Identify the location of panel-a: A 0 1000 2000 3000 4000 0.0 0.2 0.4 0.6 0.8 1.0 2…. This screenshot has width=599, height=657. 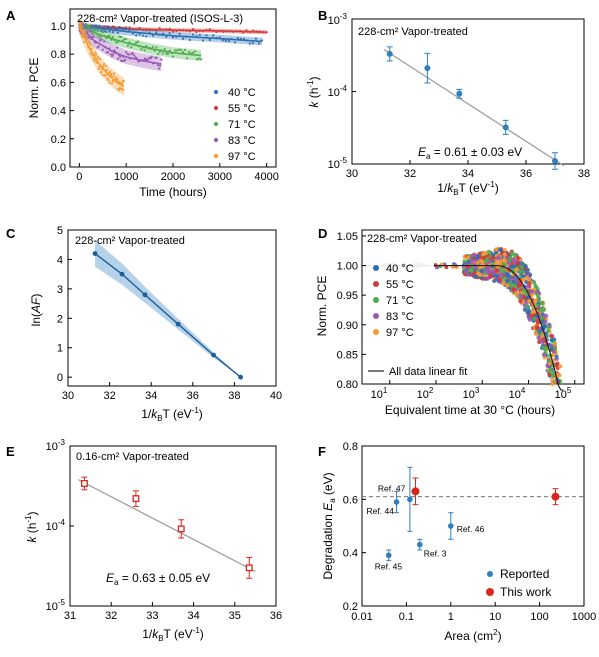
(142, 103).